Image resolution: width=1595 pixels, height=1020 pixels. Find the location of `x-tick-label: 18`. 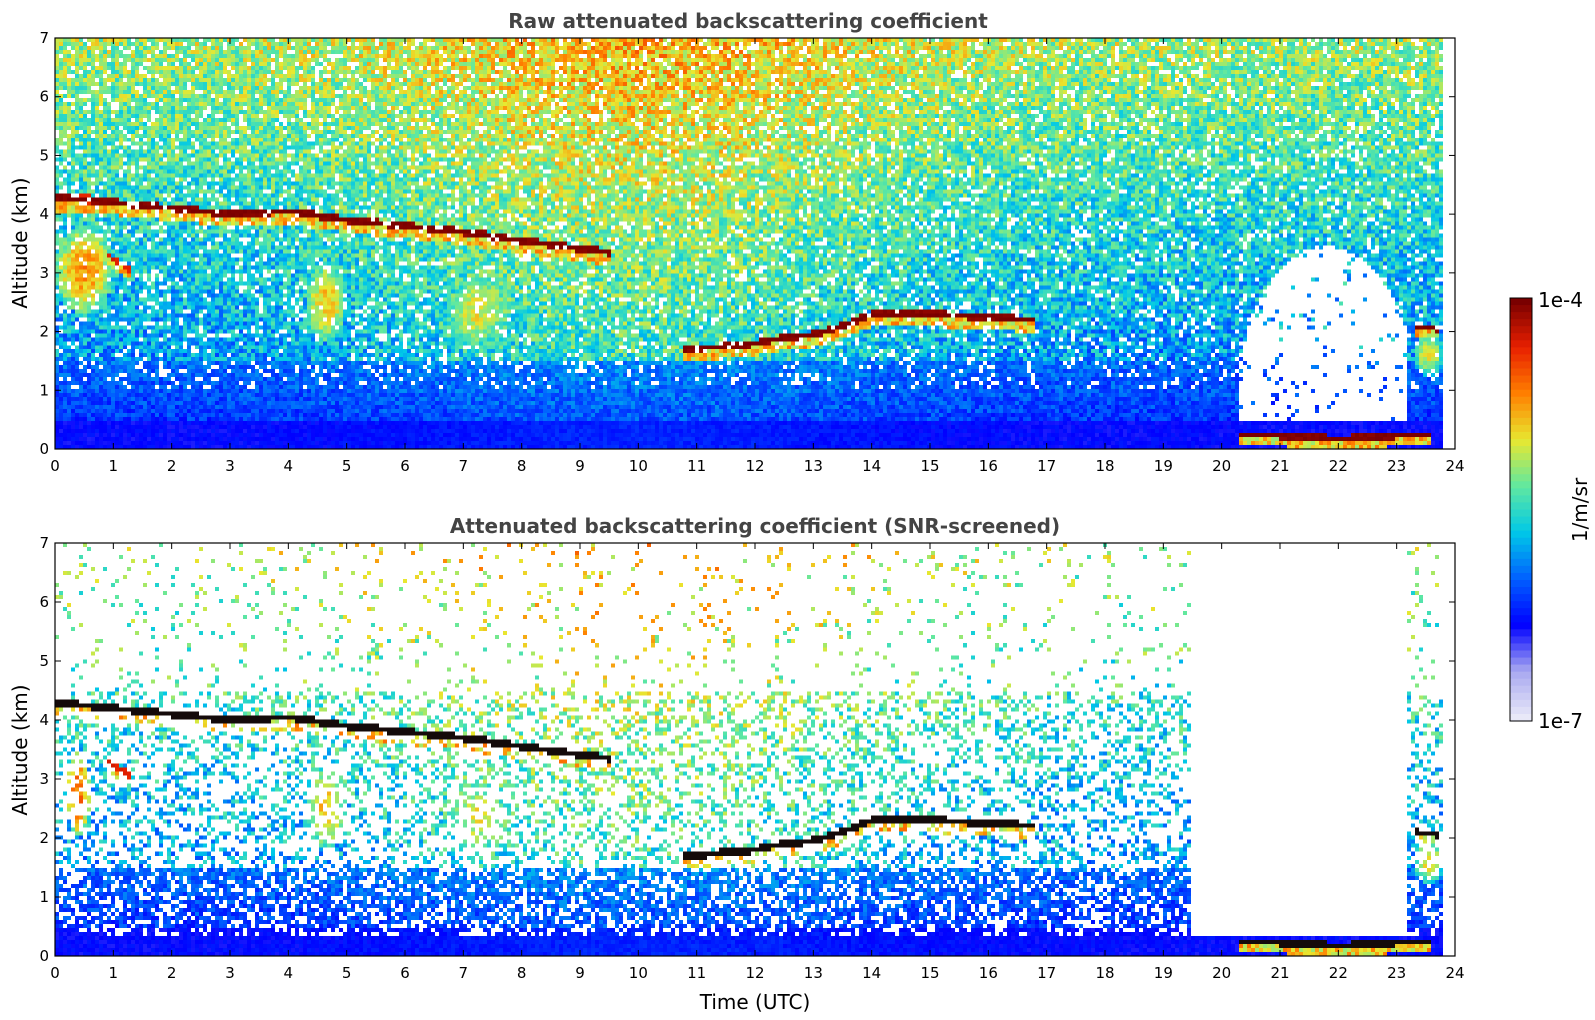

x-tick-label: 18 is located at coordinates (1104, 973).